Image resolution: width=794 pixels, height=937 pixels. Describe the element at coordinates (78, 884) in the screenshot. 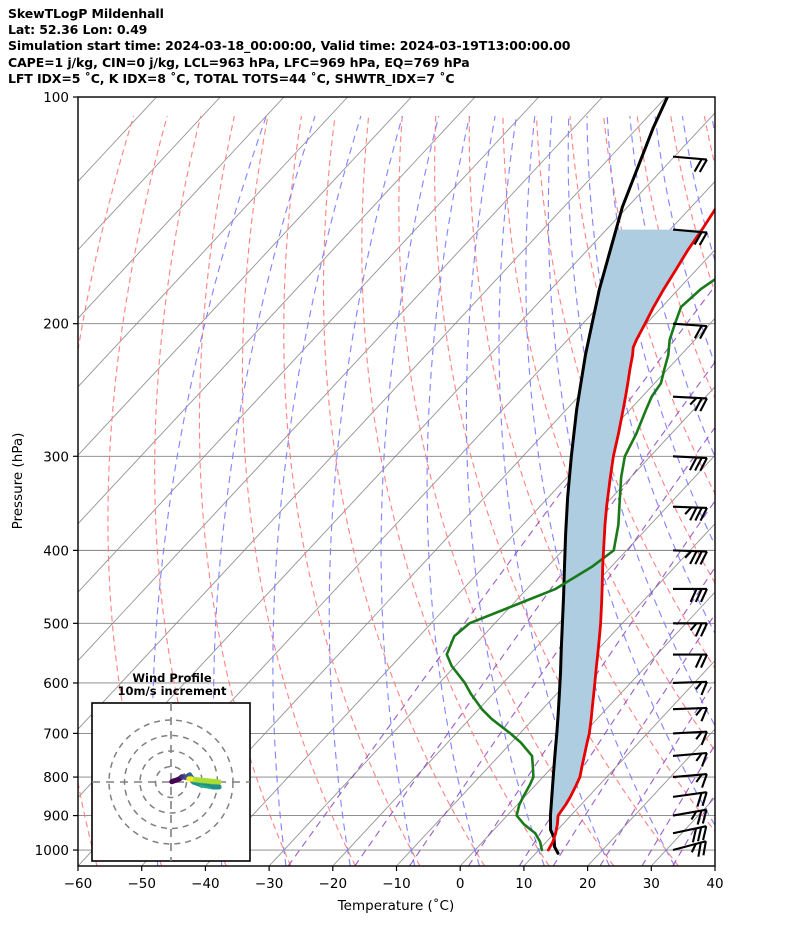

I see `x-tick-label--60: −60` at that location.